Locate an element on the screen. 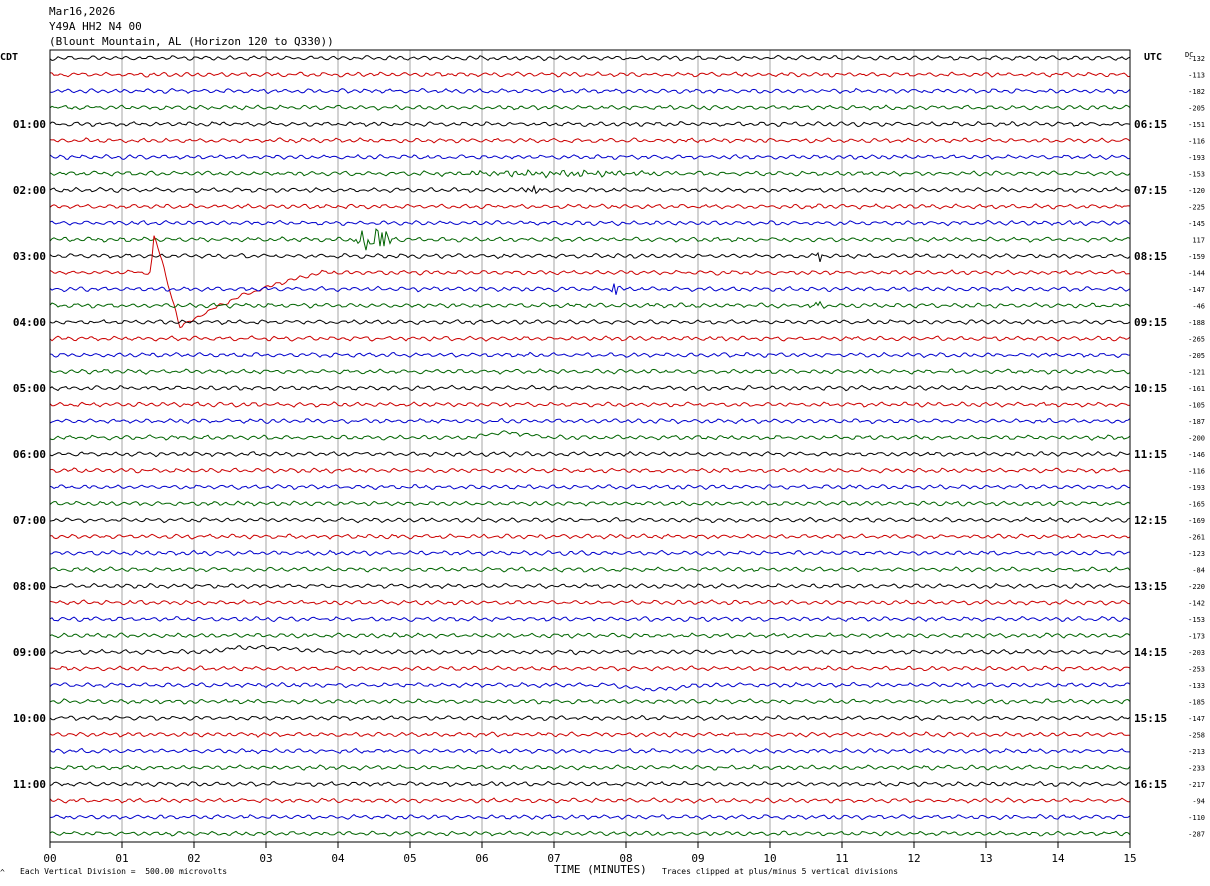 The image size is (1210, 886). x-tick-label: 11 is located at coordinates (841, 858).